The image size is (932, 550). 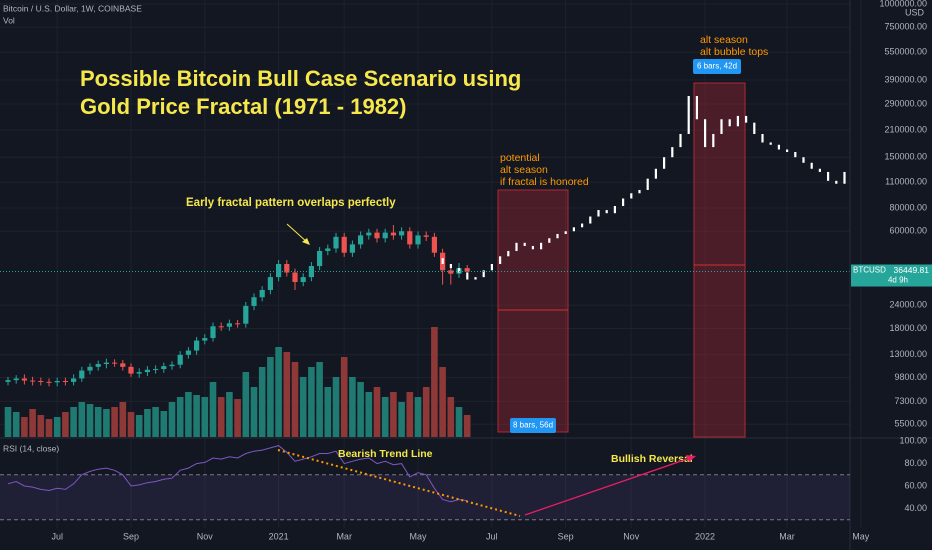 What do you see at coordinates (279, 536) in the screenshot?
I see `x-tick-label: 2021` at bounding box center [279, 536].